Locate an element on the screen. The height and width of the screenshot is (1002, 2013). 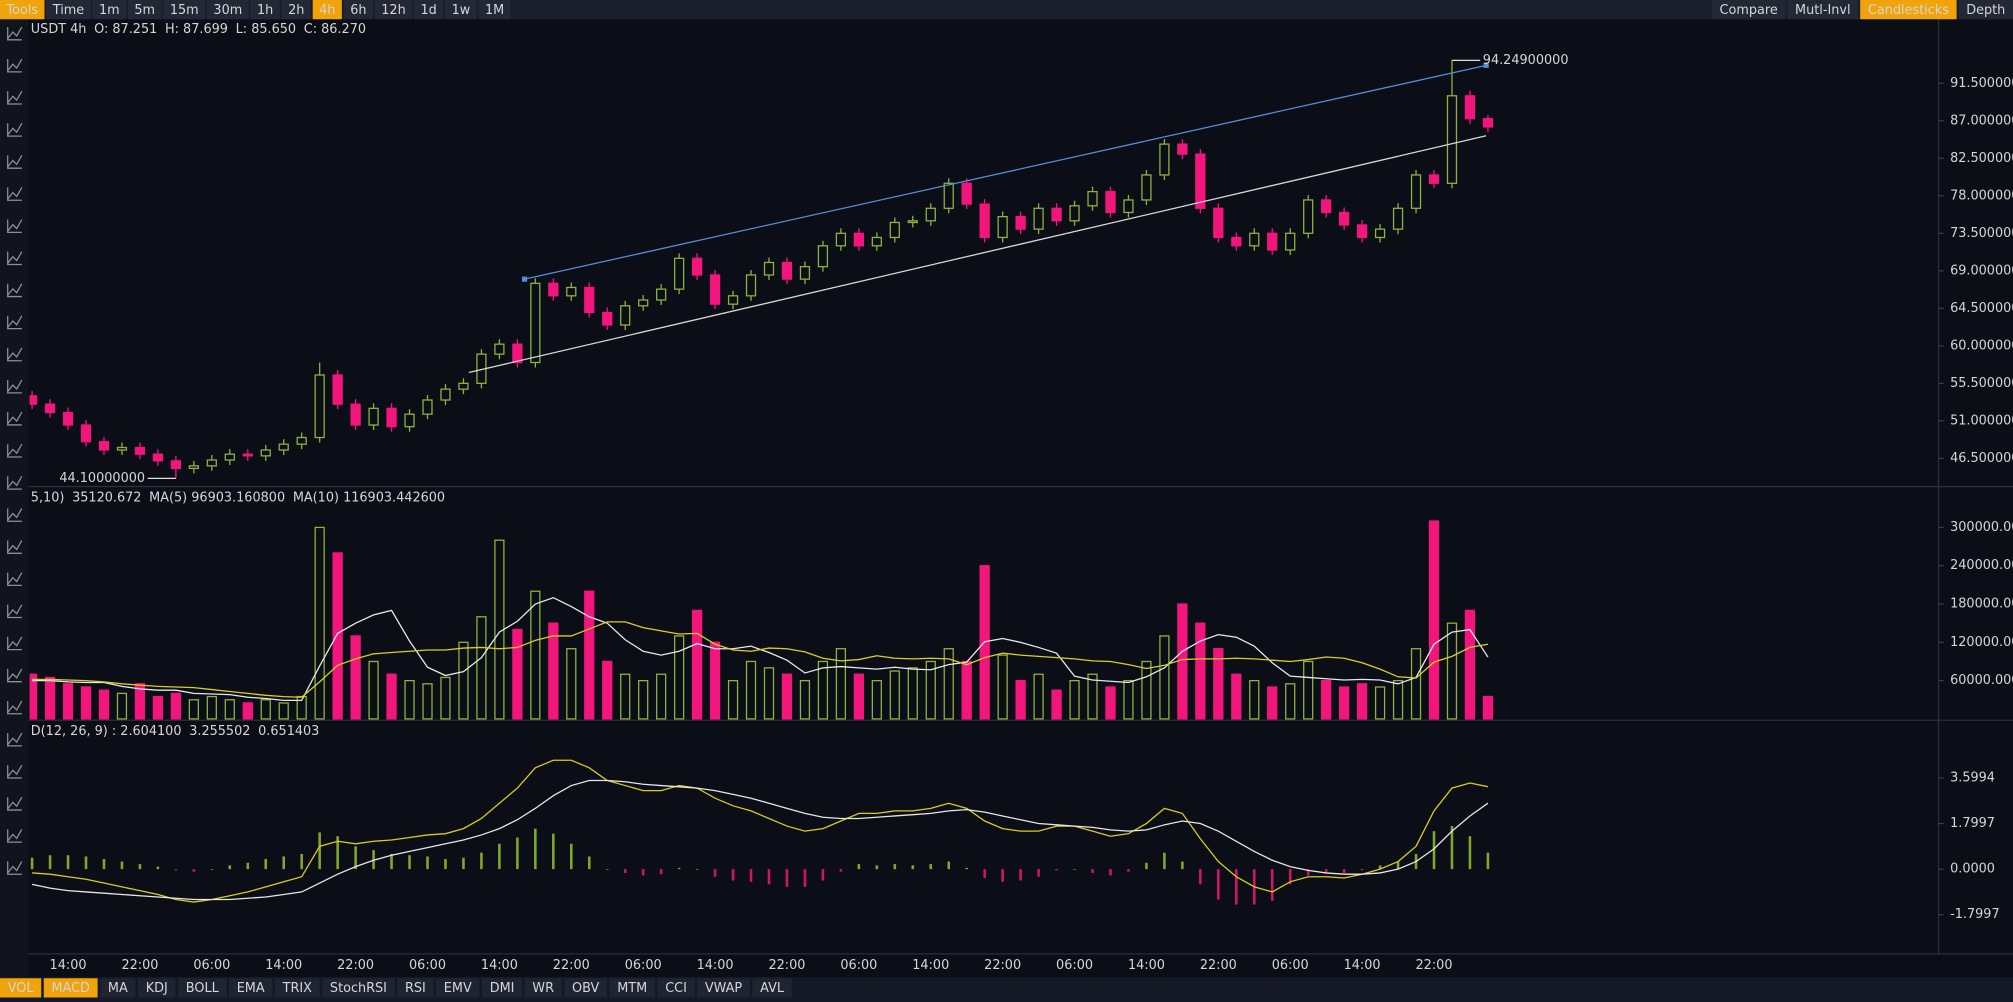
timeframe-button: 2h is located at coordinates (296, 10).